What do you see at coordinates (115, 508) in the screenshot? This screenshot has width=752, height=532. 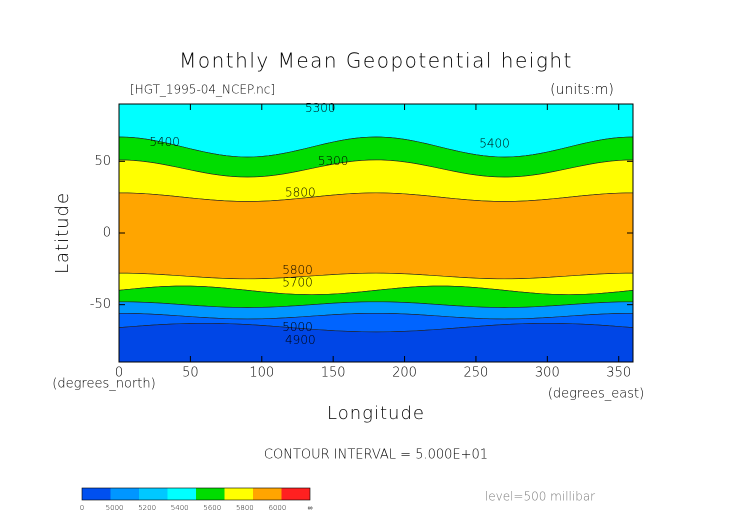 I see `colorbar-label: 5000` at bounding box center [115, 508].